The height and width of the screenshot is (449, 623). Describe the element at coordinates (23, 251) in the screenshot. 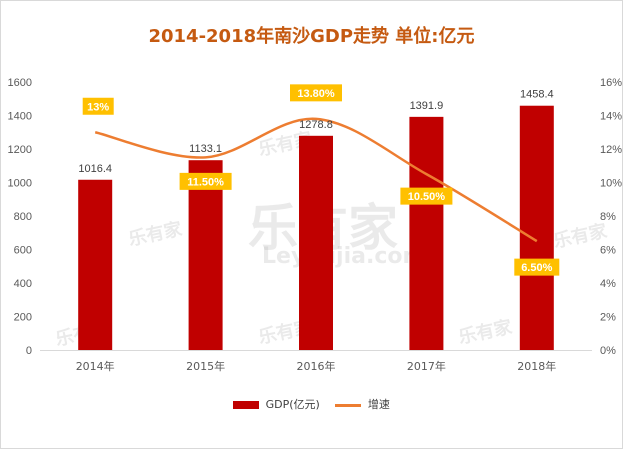

I see `y-left-tick-label: 600` at that location.